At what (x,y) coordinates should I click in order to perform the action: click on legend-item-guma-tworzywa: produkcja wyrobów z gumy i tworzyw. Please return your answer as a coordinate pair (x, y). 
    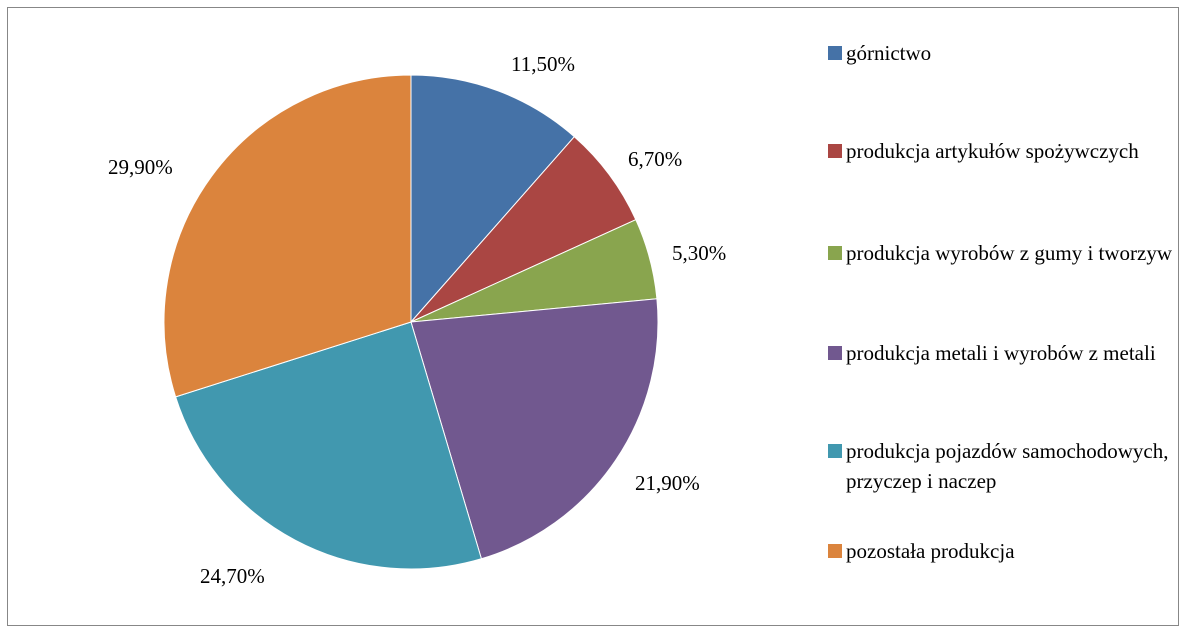
    Looking at the image, I should click on (1000, 253).